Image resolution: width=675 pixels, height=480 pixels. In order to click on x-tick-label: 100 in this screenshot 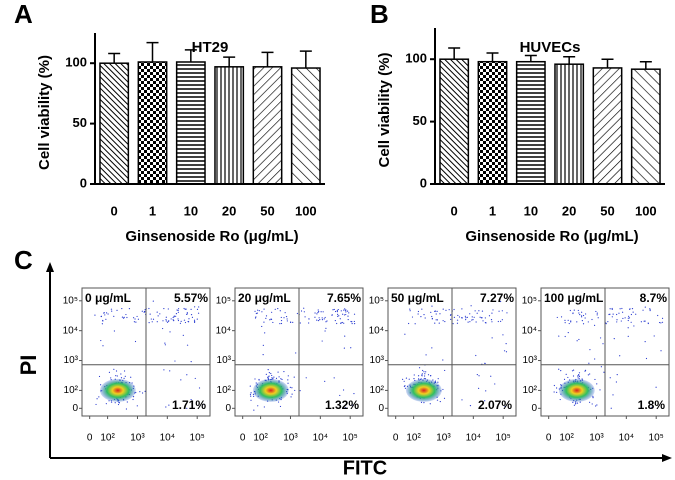, I will do `click(646, 210)`.